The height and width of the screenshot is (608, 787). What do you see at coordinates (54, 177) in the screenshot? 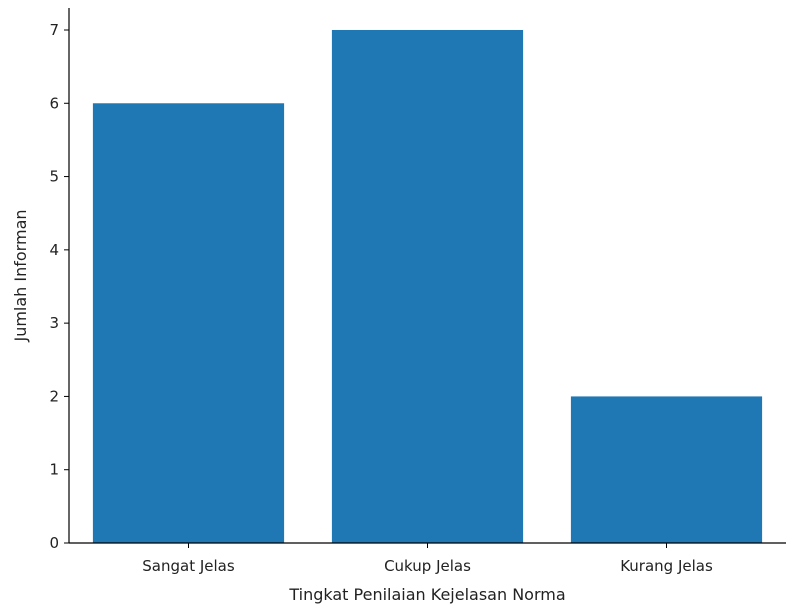
I see `y-tick-label: 5` at bounding box center [54, 177].